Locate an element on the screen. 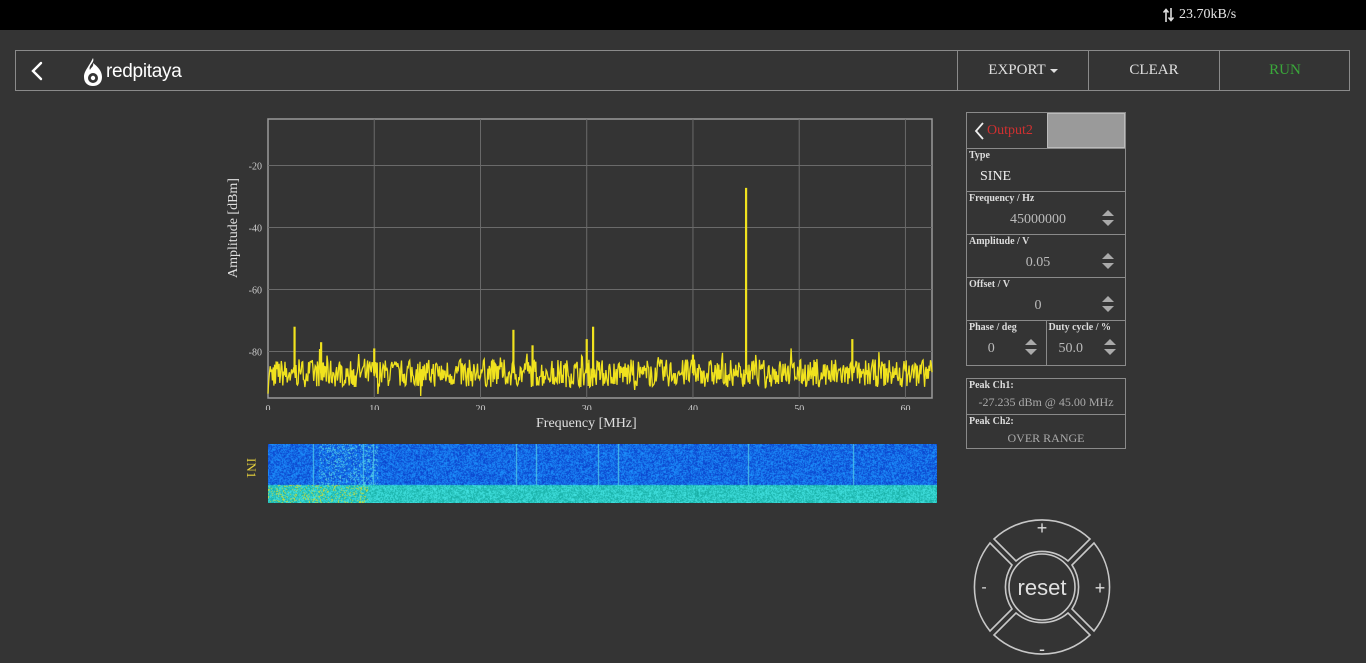 This screenshot has height=663, width=1366. frequency-label: Frequency / Hz is located at coordinates (1002, 198).